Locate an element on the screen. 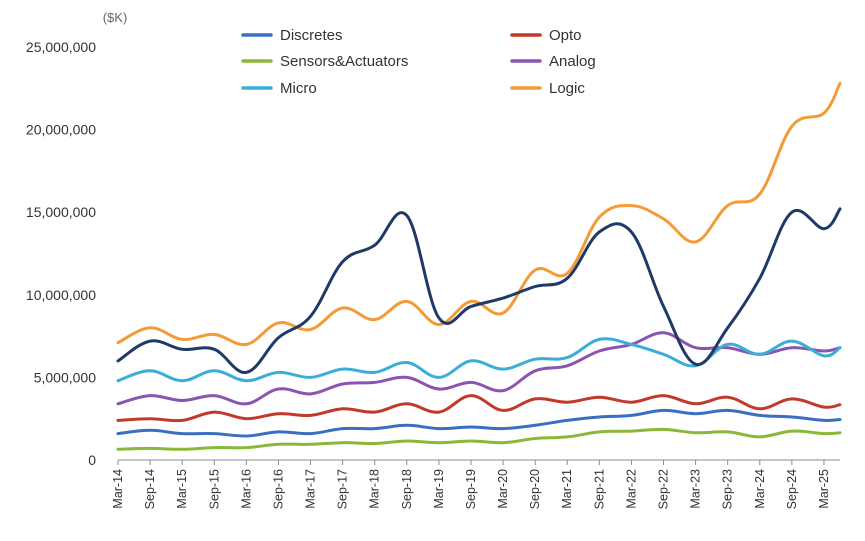 The width and height of the screenshot is (865, 541). legend-label-sensors-actuators: Sensors&Actuators is located at coordinates (344, 61).